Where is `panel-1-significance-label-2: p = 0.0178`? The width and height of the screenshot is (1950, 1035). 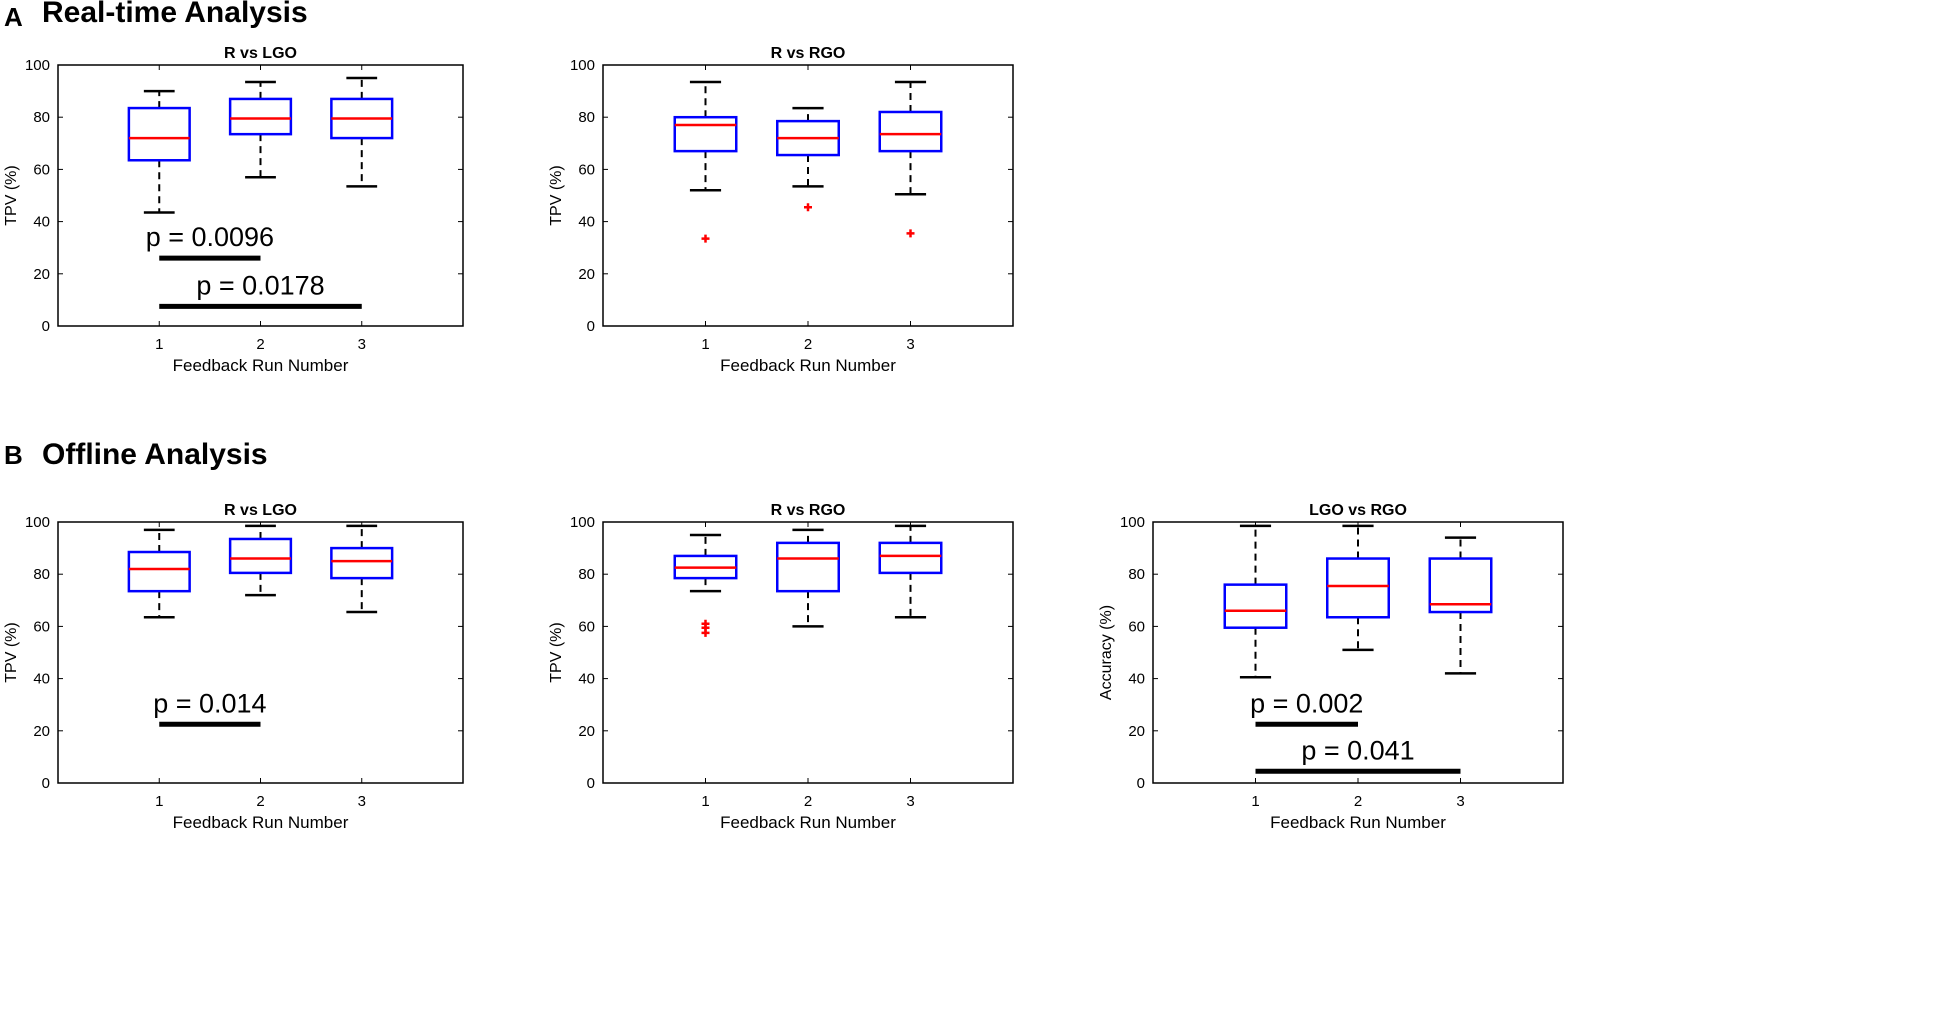 panel-1-significance-label-2: p = 0.0178 is located at coordinates (260, 285).